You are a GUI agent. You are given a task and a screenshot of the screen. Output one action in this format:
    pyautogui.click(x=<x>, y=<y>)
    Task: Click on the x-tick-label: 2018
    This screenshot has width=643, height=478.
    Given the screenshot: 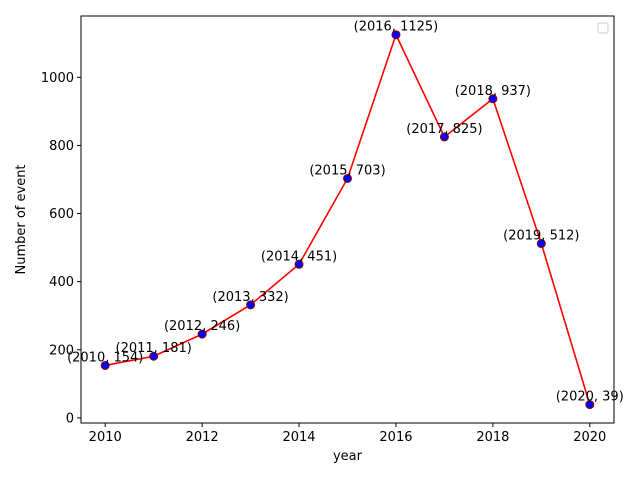 What is the action you would take?
    pyautogui.click(x=492, y=437)
    